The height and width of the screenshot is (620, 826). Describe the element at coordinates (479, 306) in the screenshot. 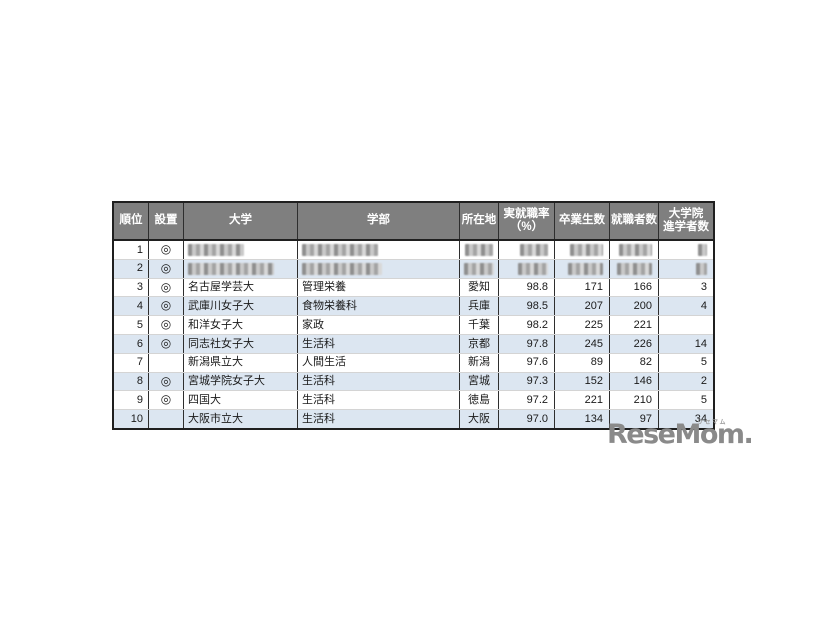

I see `location-cell: 兵庫` at that location.